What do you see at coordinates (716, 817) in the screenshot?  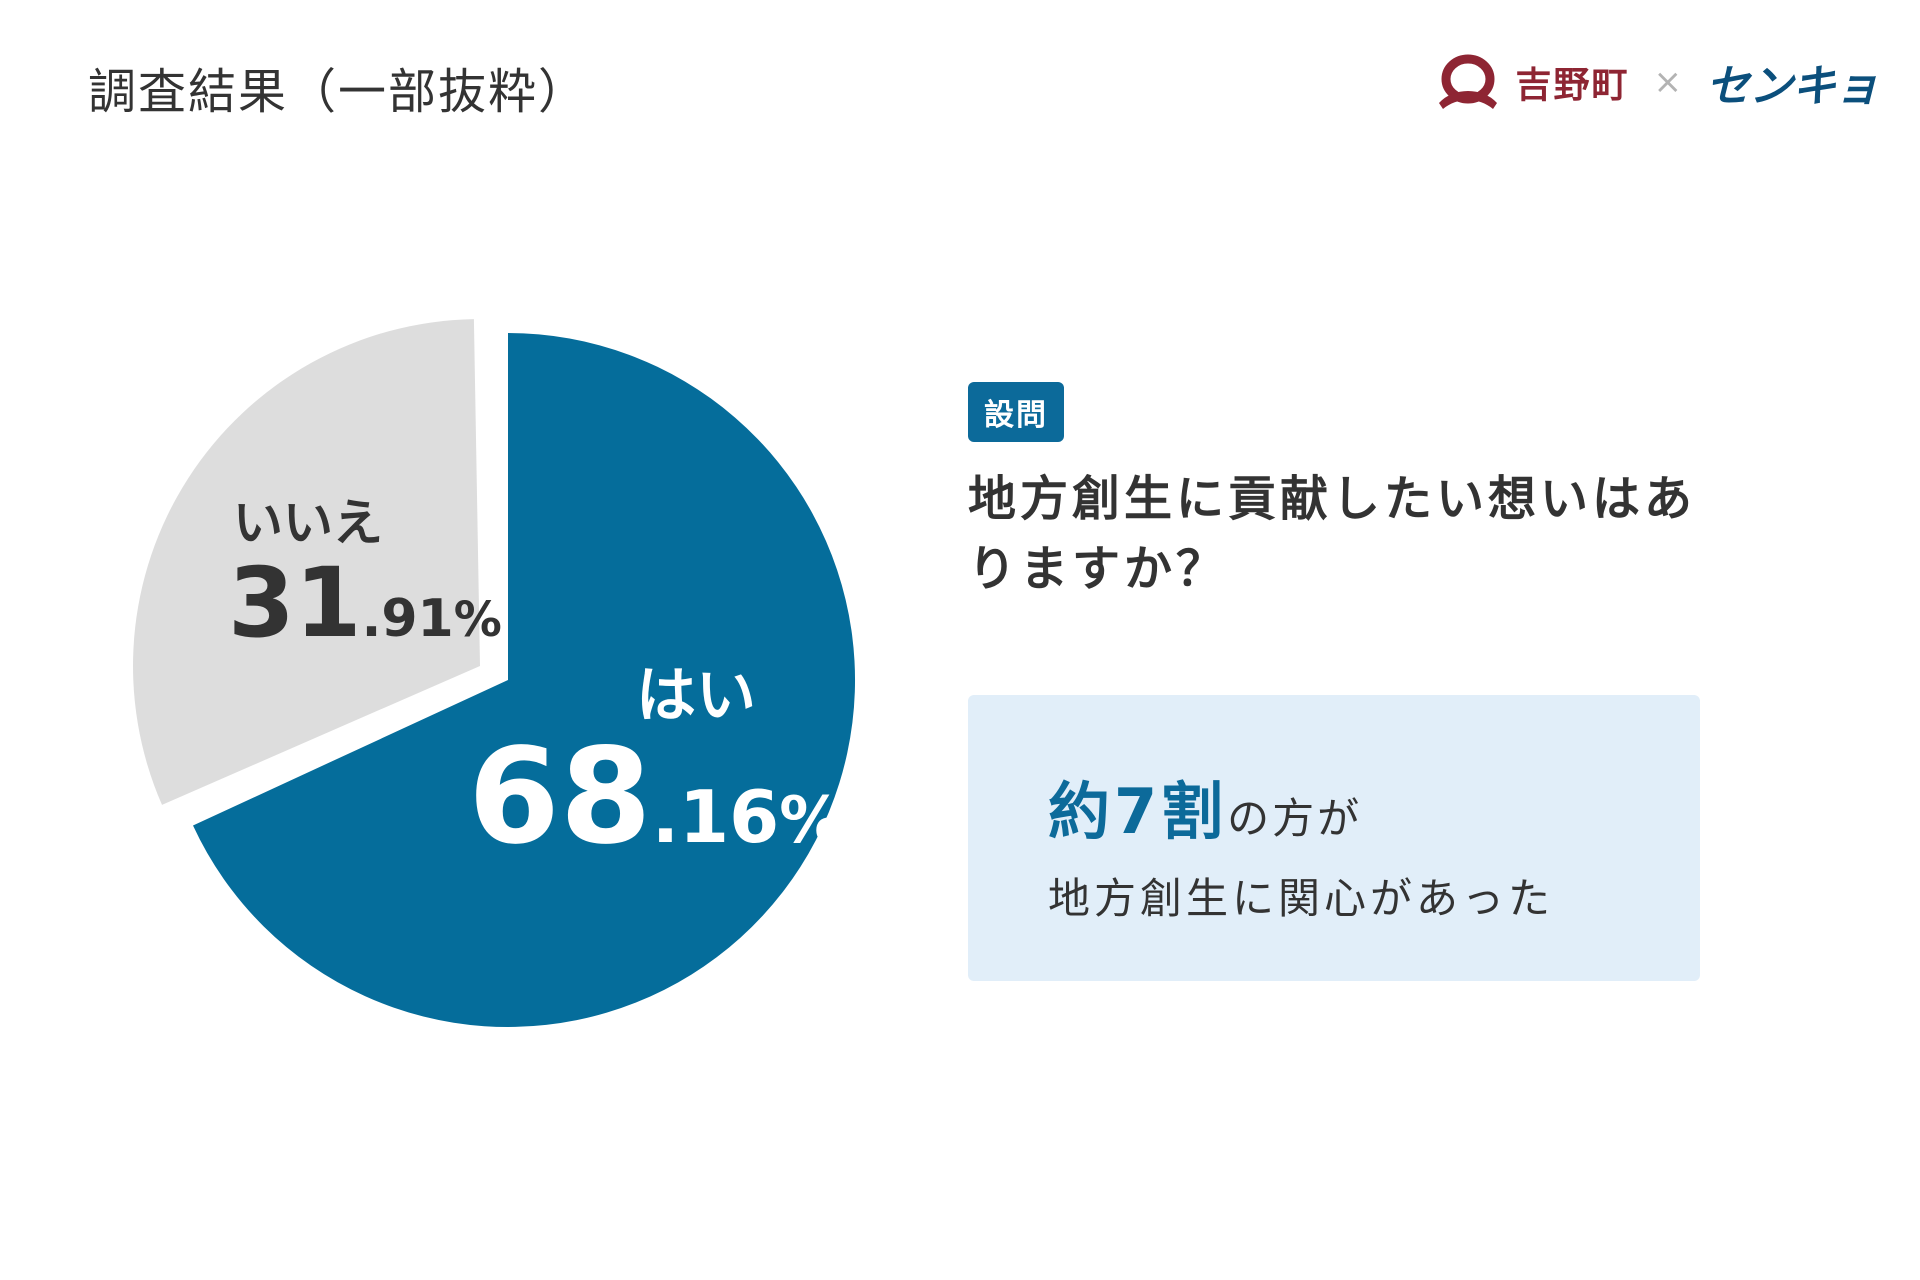 I see `yes-value-dec: .16` at bounding box center [716, 817].